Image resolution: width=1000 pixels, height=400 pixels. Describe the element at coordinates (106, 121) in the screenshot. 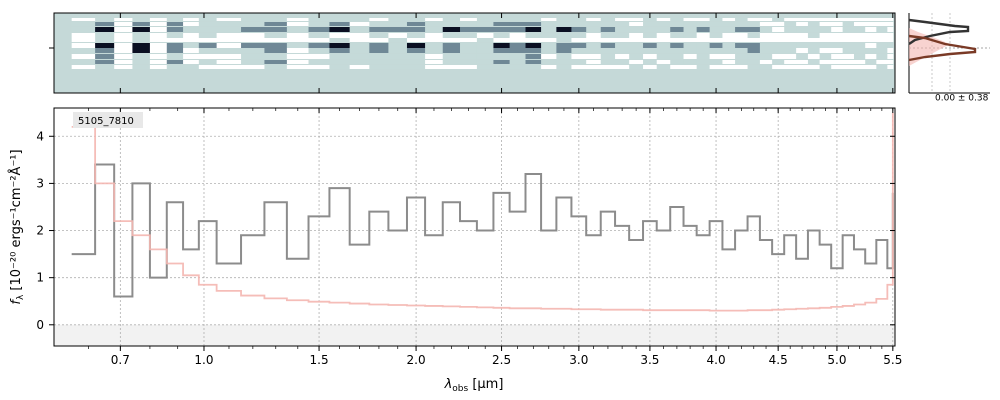

I see `object-label: 5105_7810` at that location.